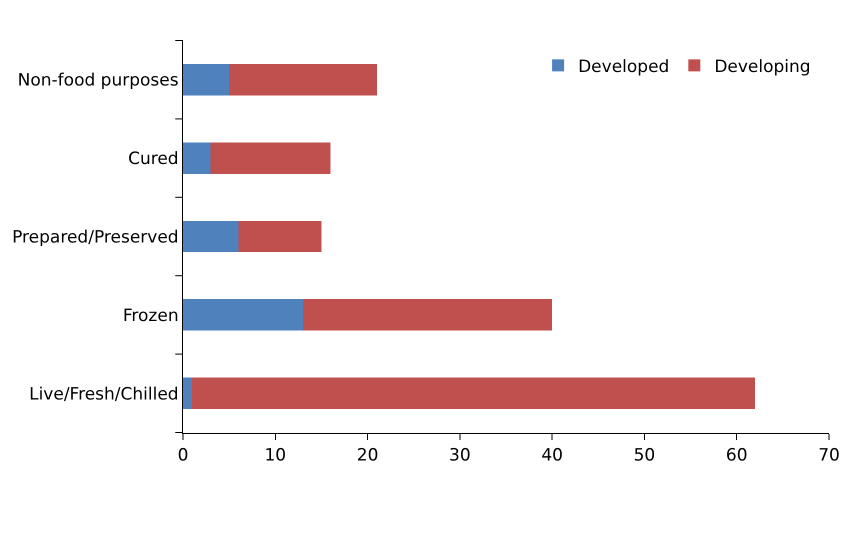 This screenshot has width=859, height=543. What do you see at coordinates (460, 455) in the screenshot?
I see `x-tick-label: 30` at bounding box center [460, 455].